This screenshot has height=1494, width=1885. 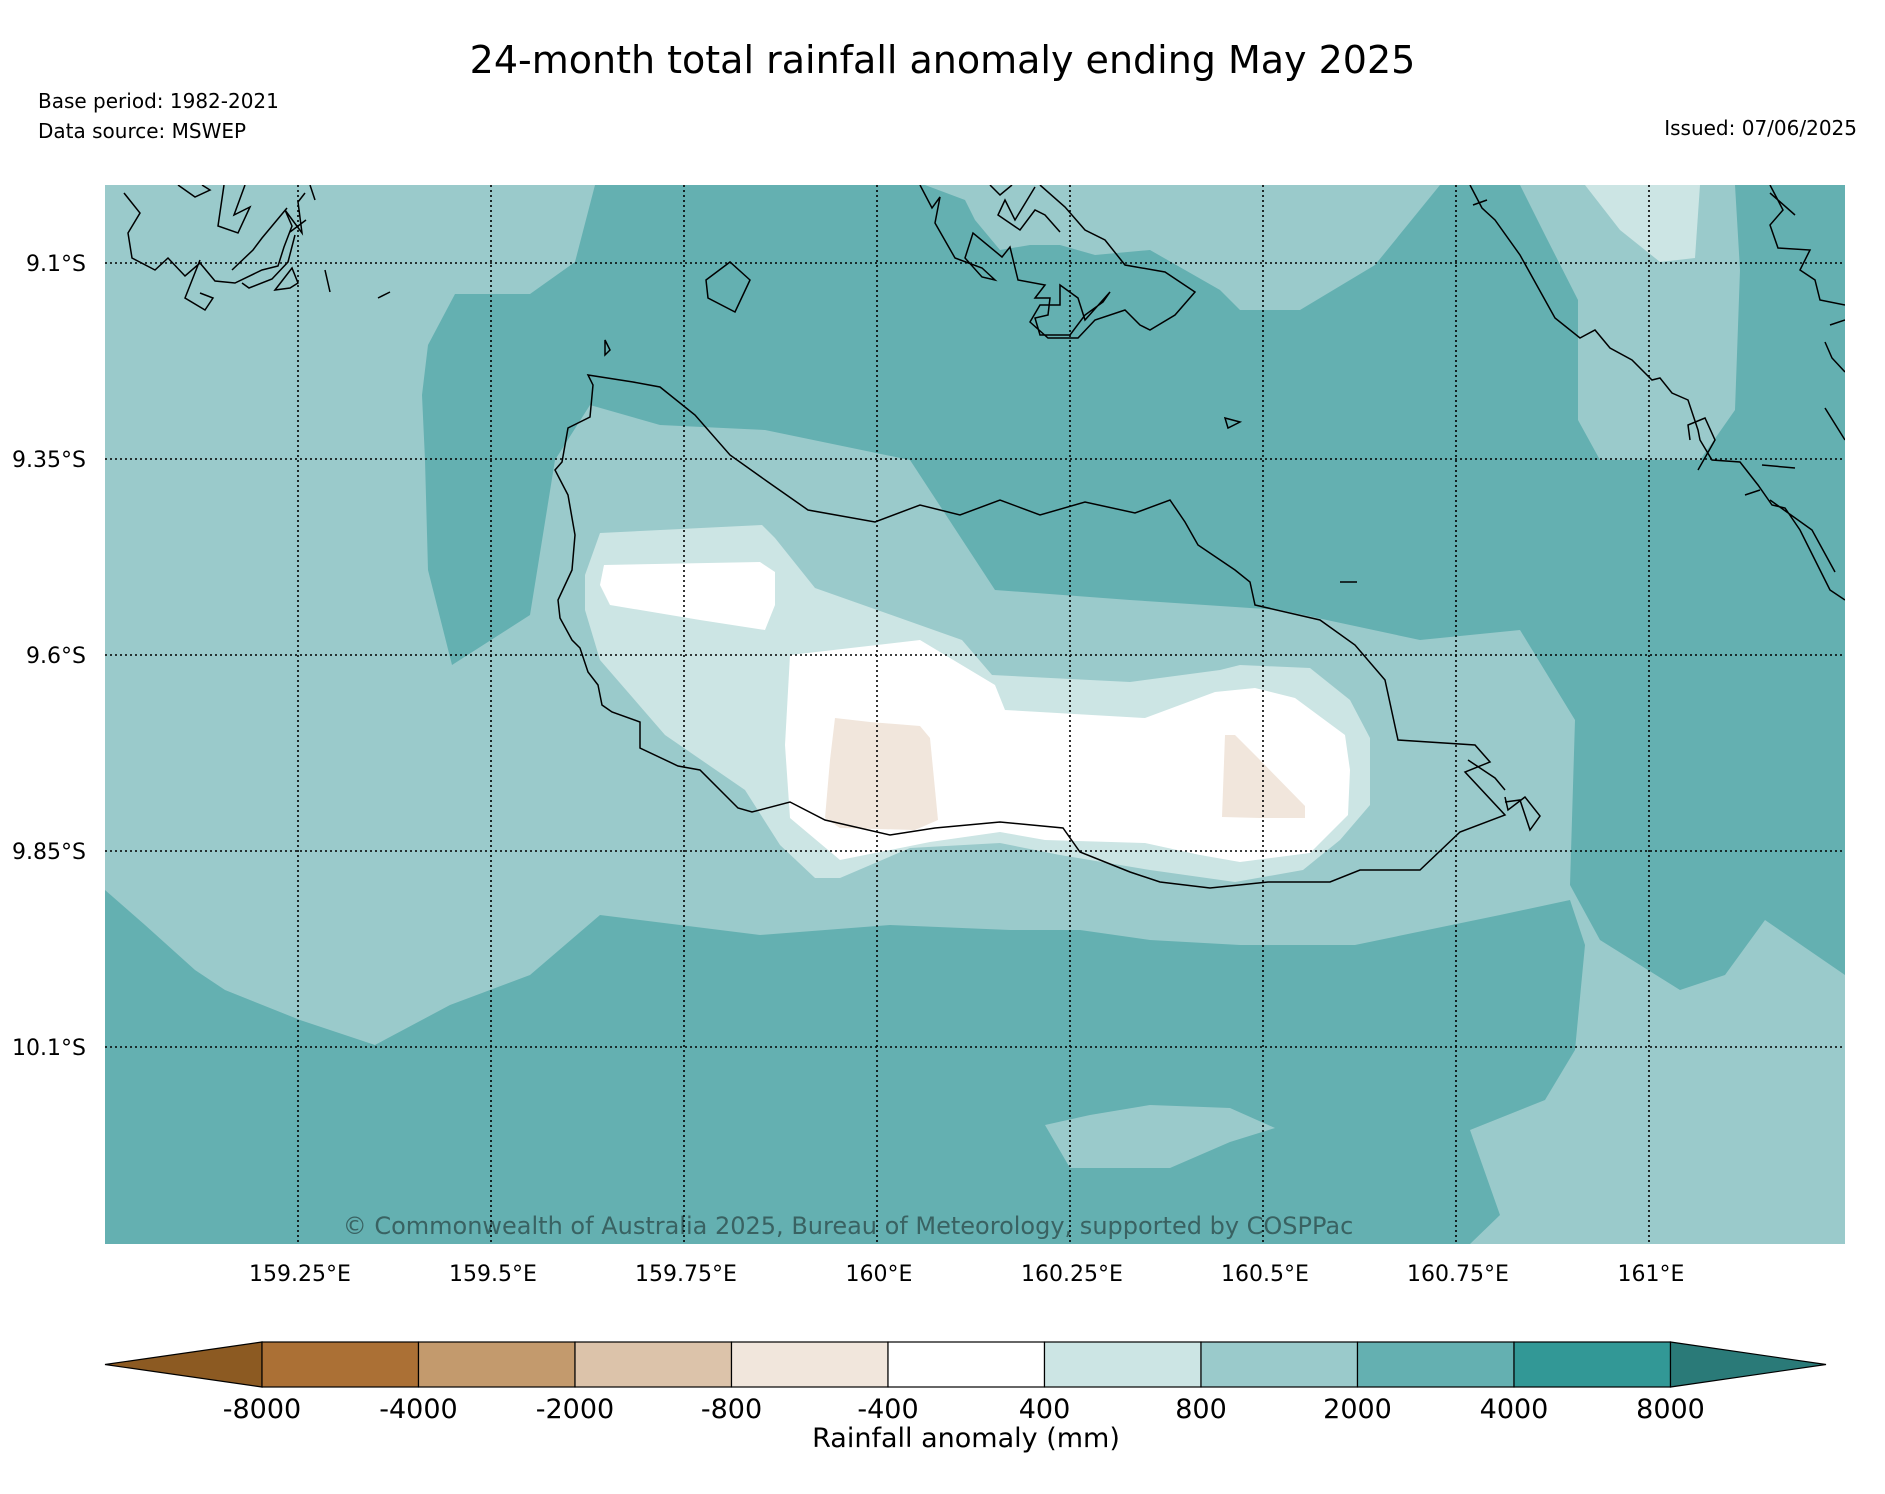 I want to click on colorbar-extend-high, so click(x=1748, y=1364).